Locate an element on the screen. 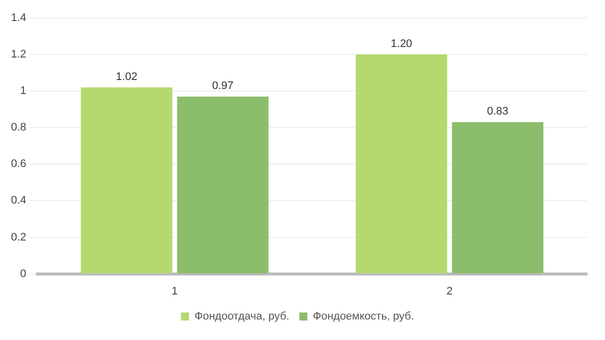 The height and width of the screenshot is (340, 605). y-tick-label: 0.8 is located at coordinates (18, 128).